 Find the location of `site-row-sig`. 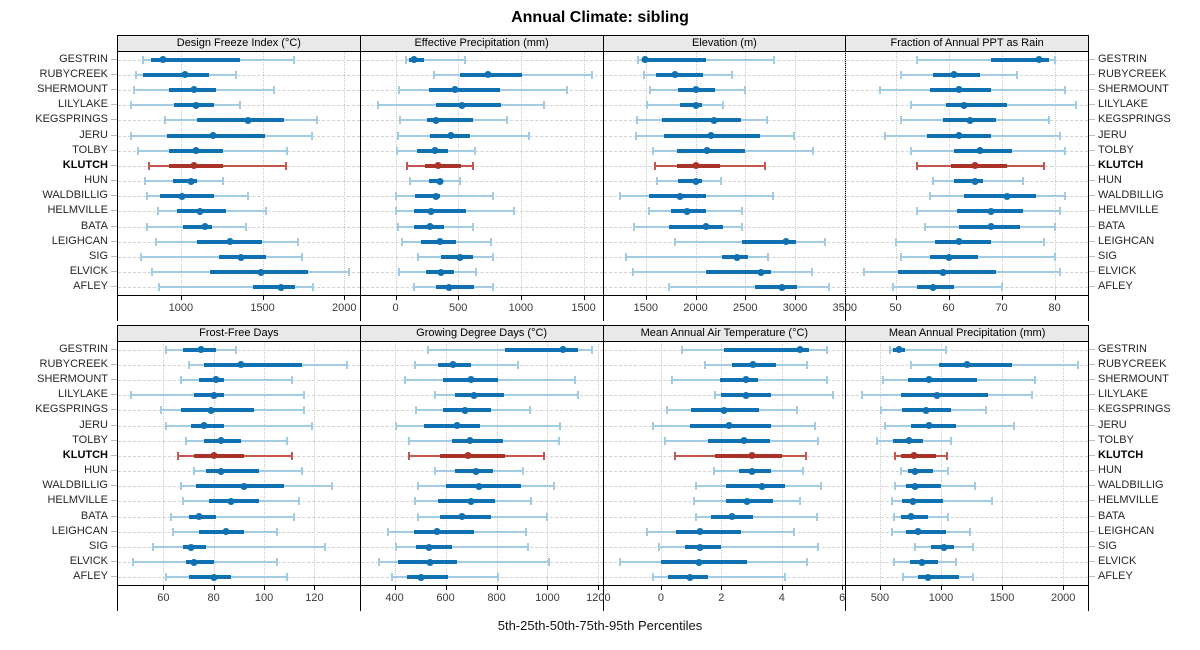

site-row-sig is located at coordinates (724, 256).